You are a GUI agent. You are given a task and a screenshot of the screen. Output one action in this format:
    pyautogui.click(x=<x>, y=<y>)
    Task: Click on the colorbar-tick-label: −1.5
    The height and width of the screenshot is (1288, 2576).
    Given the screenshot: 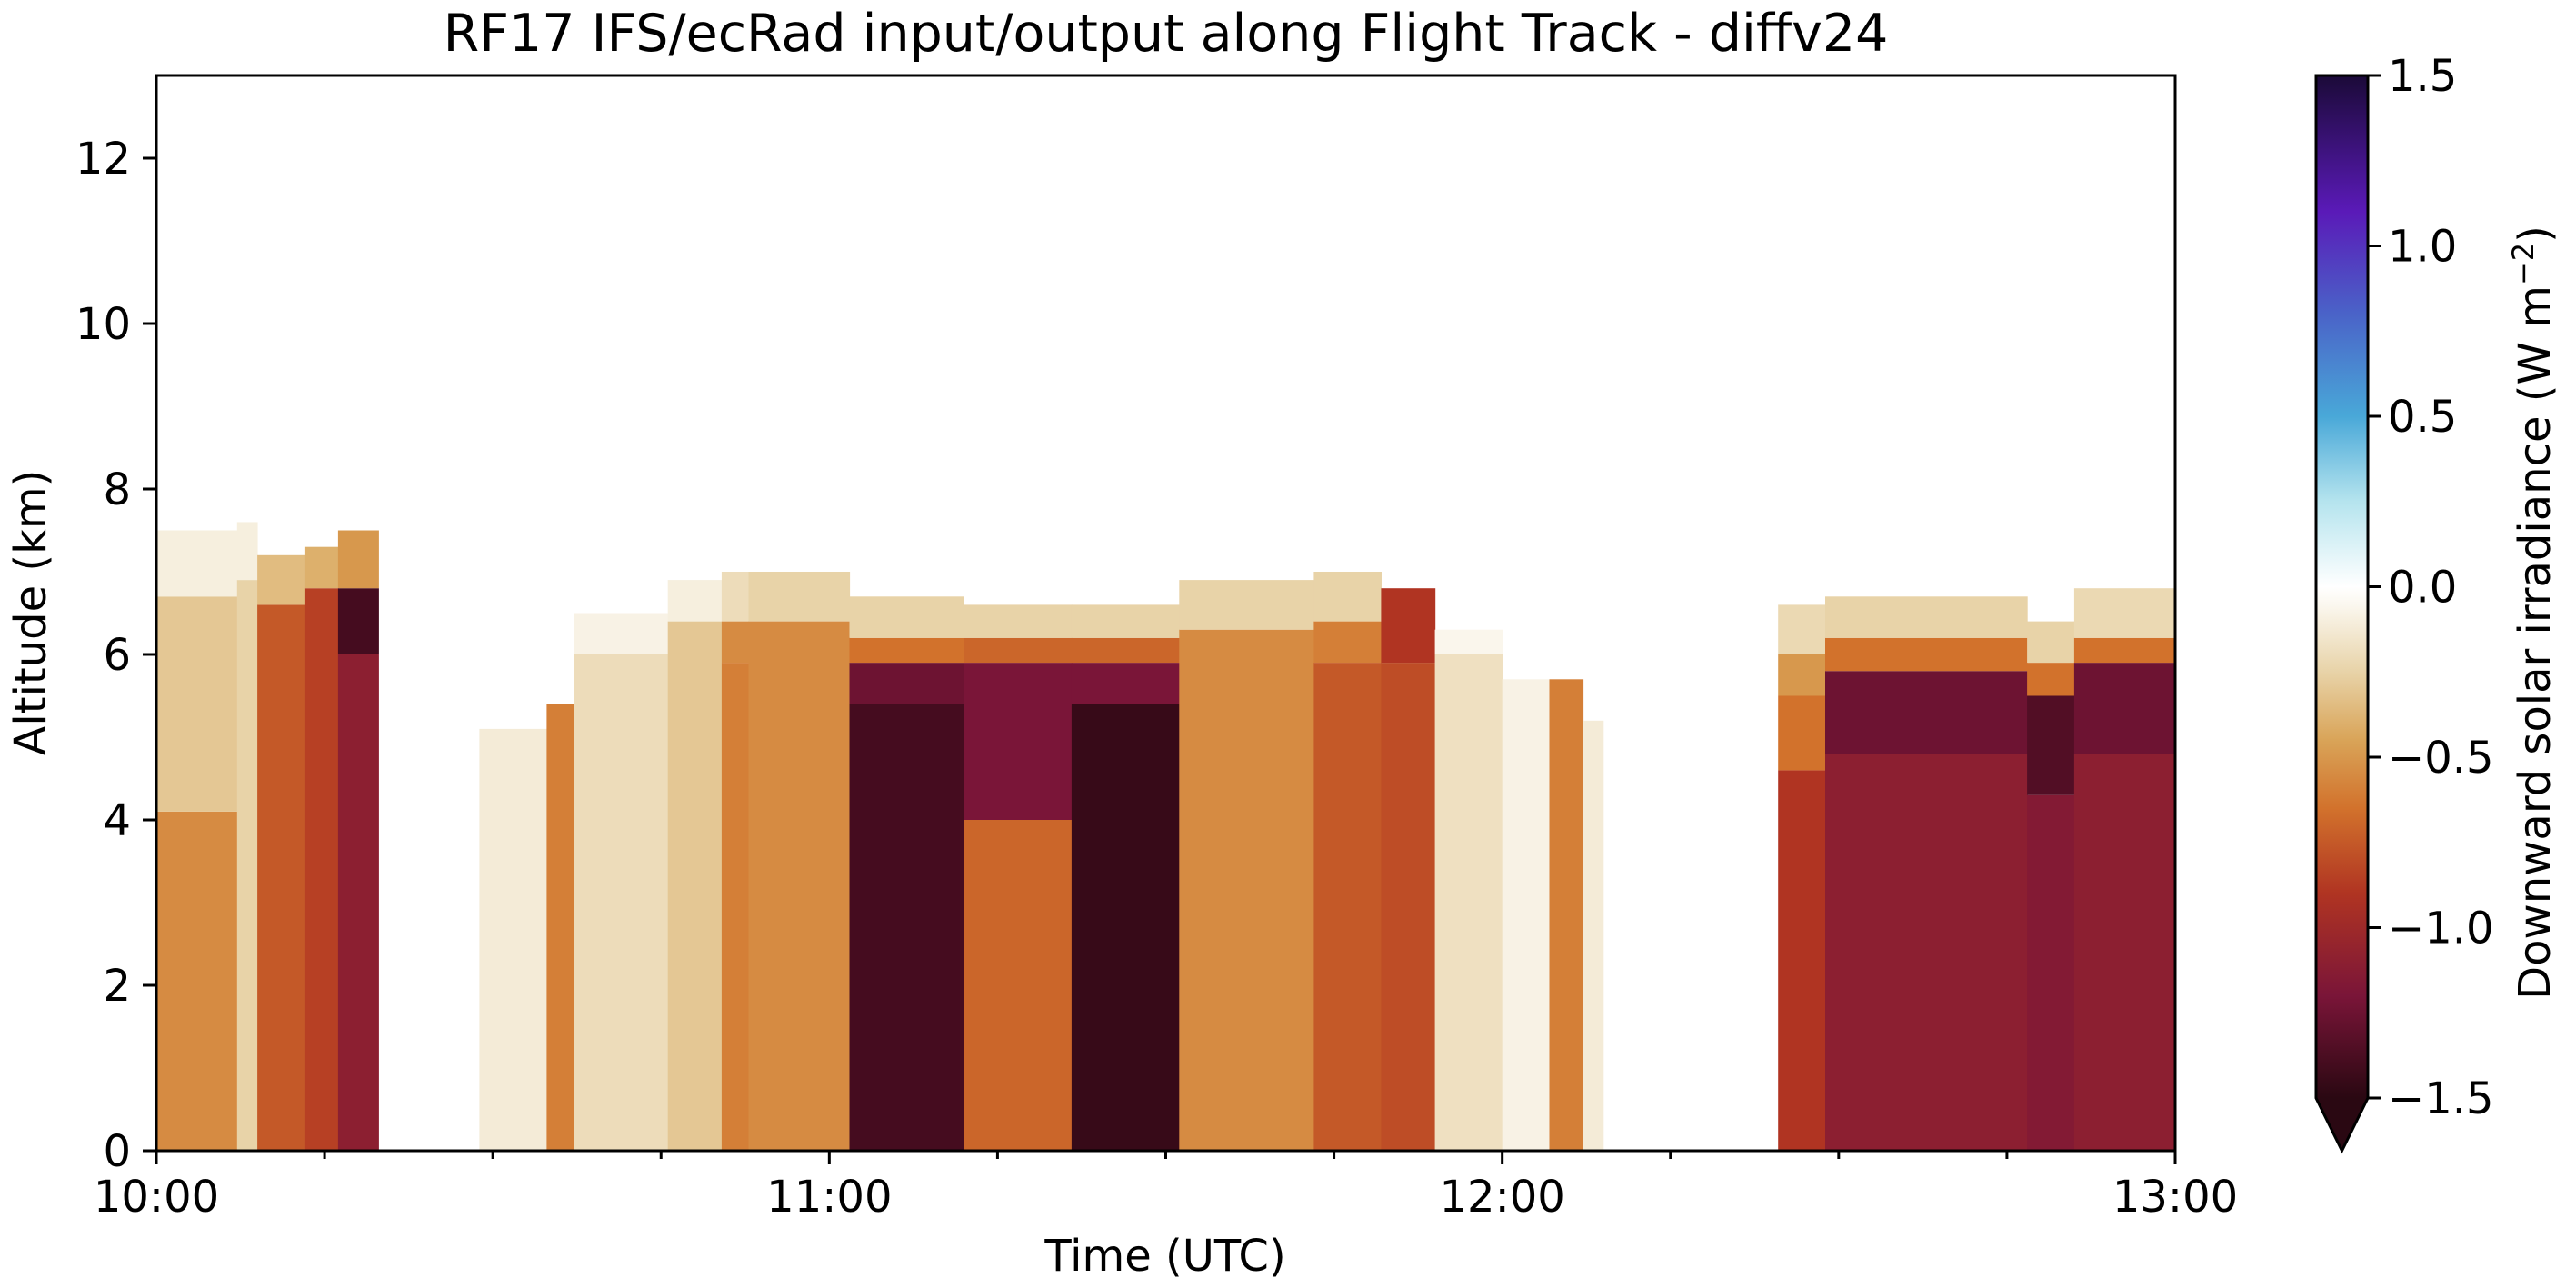 What is the action you would take?
    pyautogui.click(x=2441, y=1098)
    